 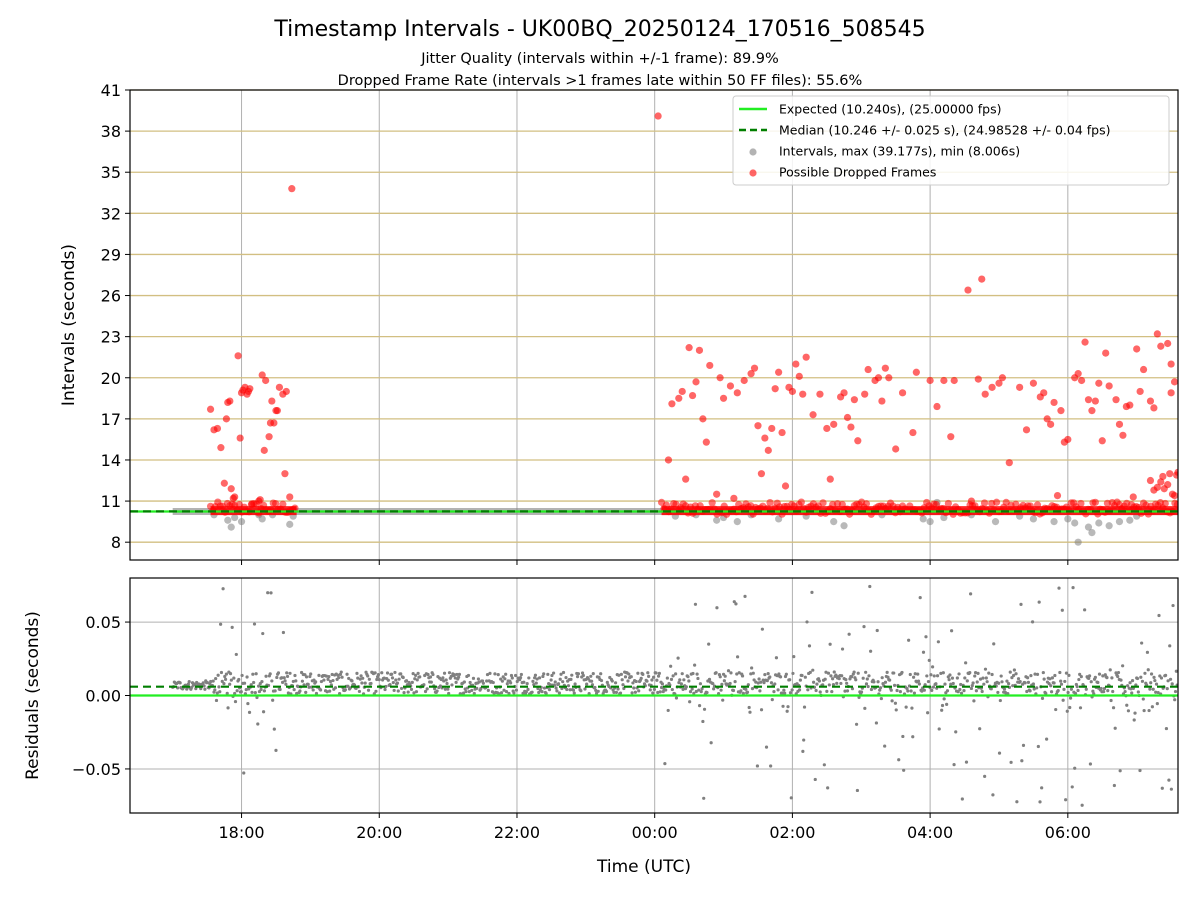 What do you see at coordinates (857, 172) in the screenshot?
I see `legend-entry-label: Possible Dropped Frames` at bounding box center [857, 172].